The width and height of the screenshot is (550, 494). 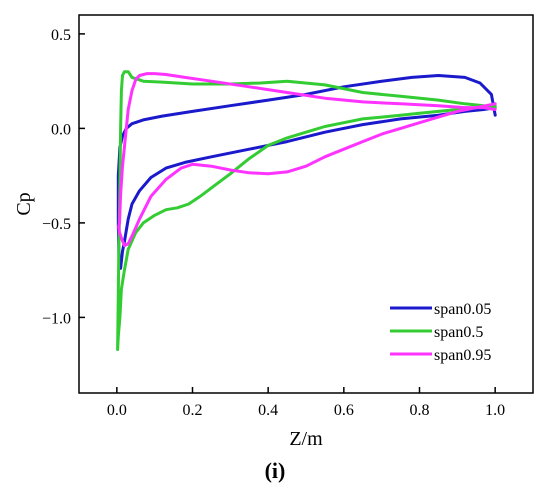 I want to click on y-tick-label: −0.5, so click(x=56, y=224).